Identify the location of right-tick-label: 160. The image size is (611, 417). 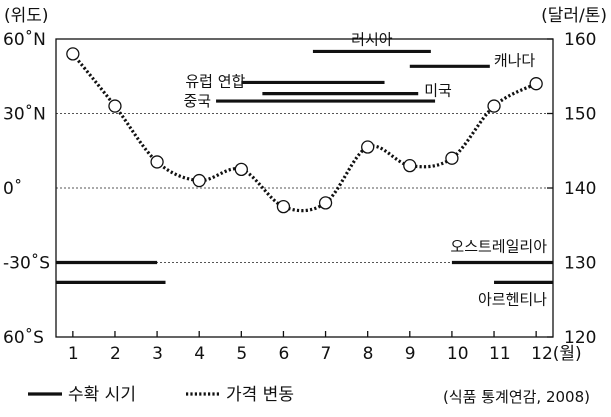
(580, 40).